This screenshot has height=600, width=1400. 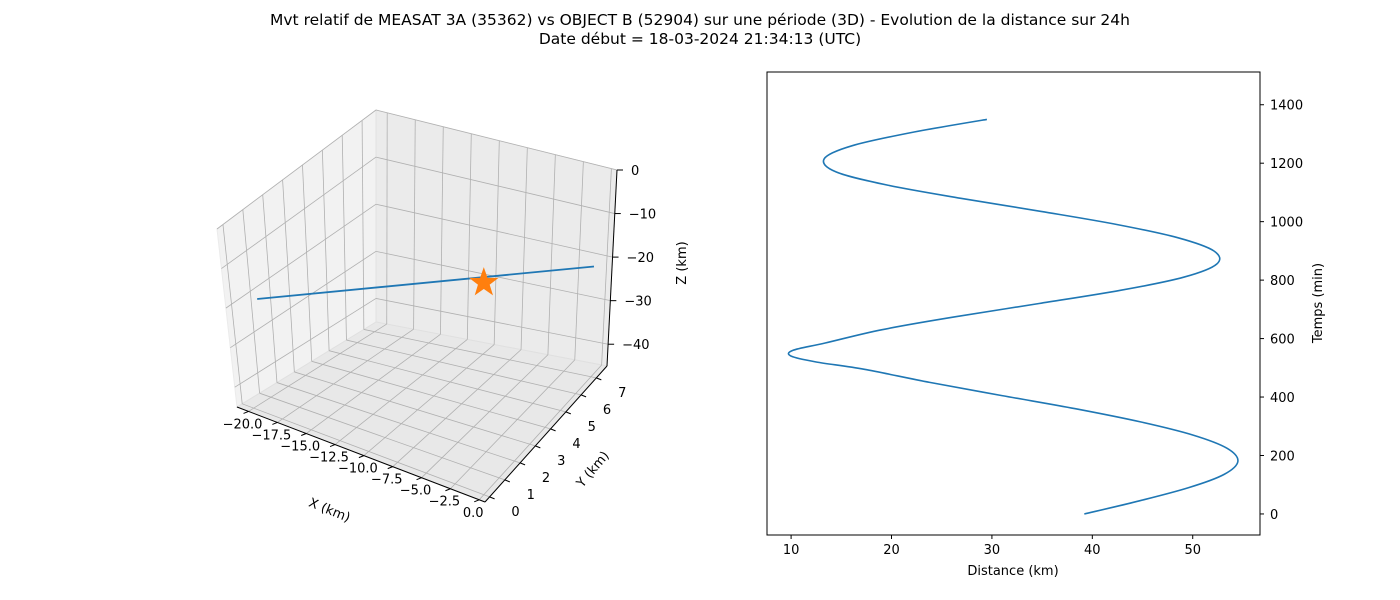 I want to click on x-tick-label: −5.0, so click(x=416, y=491).